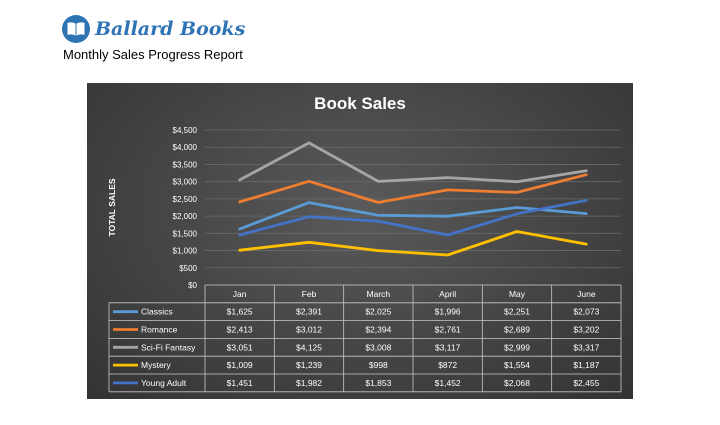 The height and width of the screenshot is (425, 720). I want to click on data-label: $1,982, so click(309, 383).